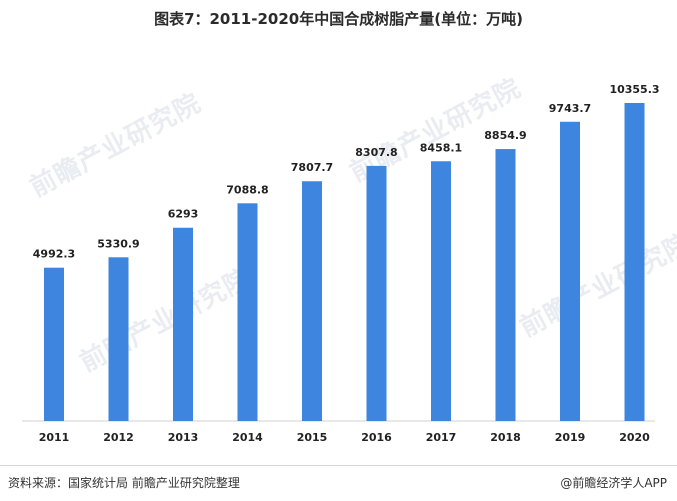  I want to click on chart-title: 图表7：2011-2020年中国合成树脂产量(单位：万吨), so click(338, 19).